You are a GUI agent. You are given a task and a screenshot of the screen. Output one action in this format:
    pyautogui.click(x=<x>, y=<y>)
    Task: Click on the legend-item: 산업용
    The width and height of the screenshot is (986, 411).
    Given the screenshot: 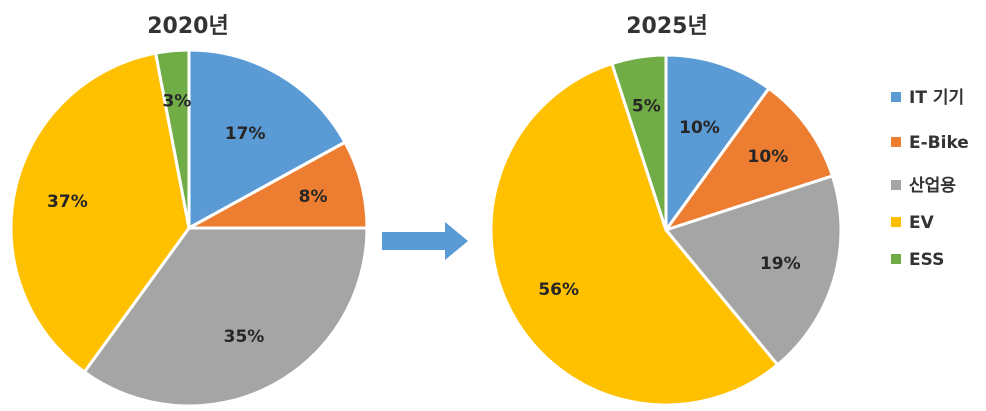 What is the action you would take?
    pyautogui.click(x=923, y=186)
    